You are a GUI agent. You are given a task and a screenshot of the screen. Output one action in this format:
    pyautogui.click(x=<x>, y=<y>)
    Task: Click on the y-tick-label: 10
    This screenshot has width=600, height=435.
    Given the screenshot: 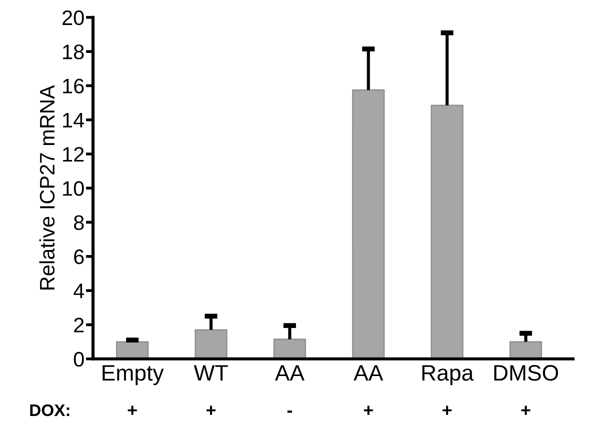 What is the action you would take?
    pyautogui.click(x=73, y=188)
    